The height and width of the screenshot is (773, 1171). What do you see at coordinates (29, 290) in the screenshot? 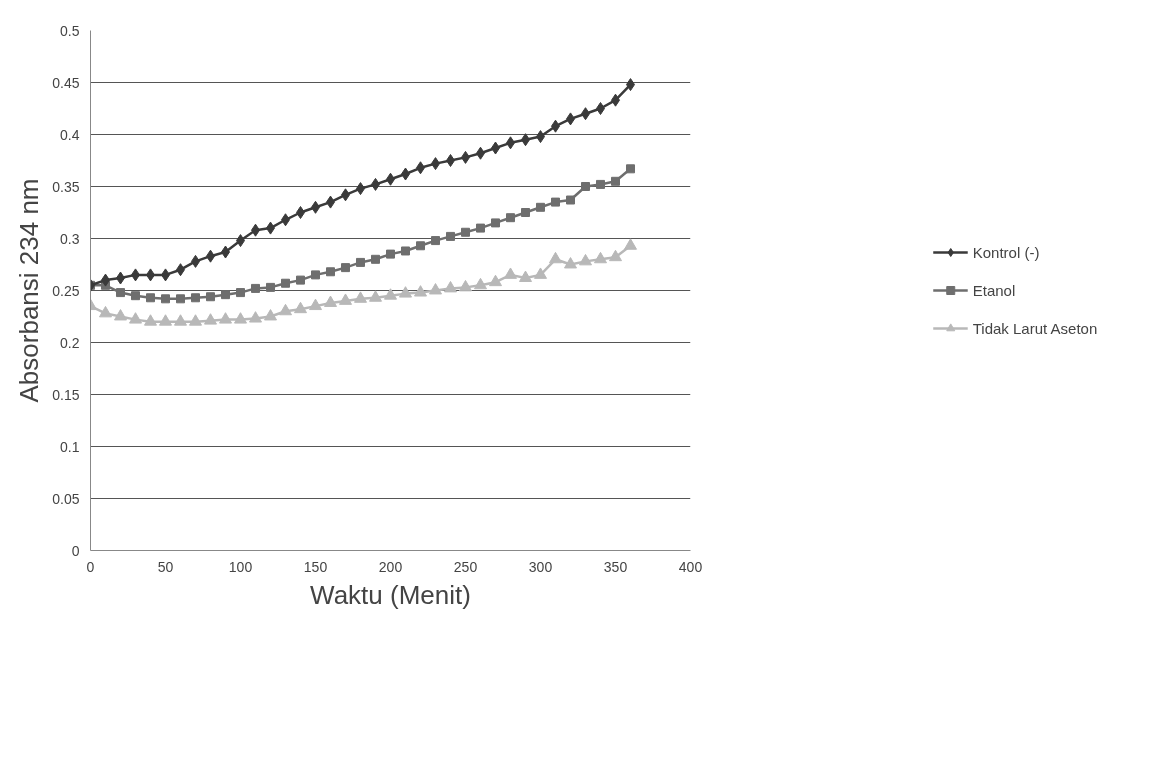
I see `y-axis-title: Absorbansi 234 nm` at bounding box center [29, 290].